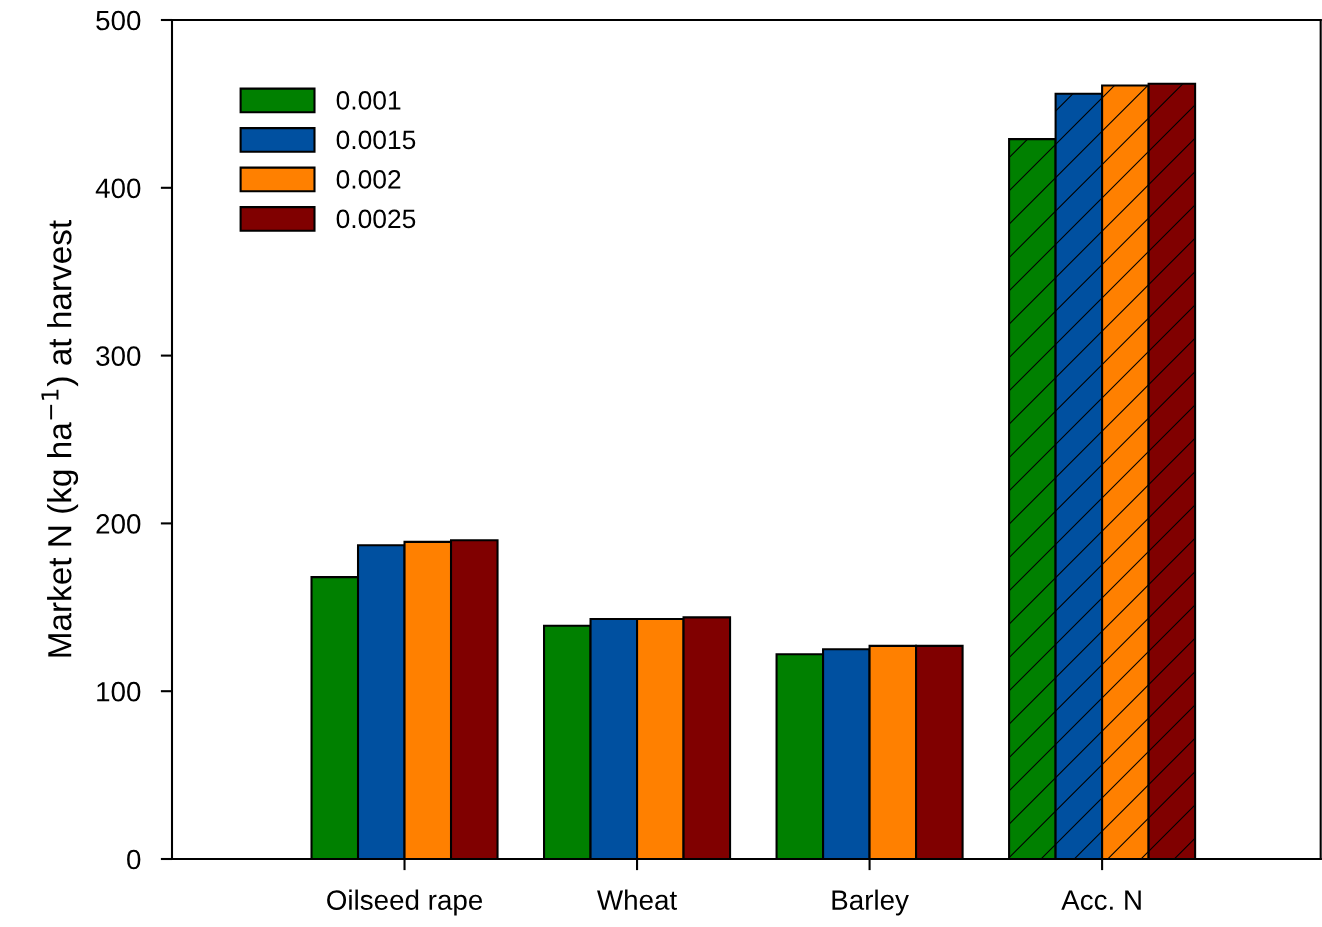  Describe the element at coordinates (118, 20) in the screenshot. I see `y-tick-label: 500` at that location.